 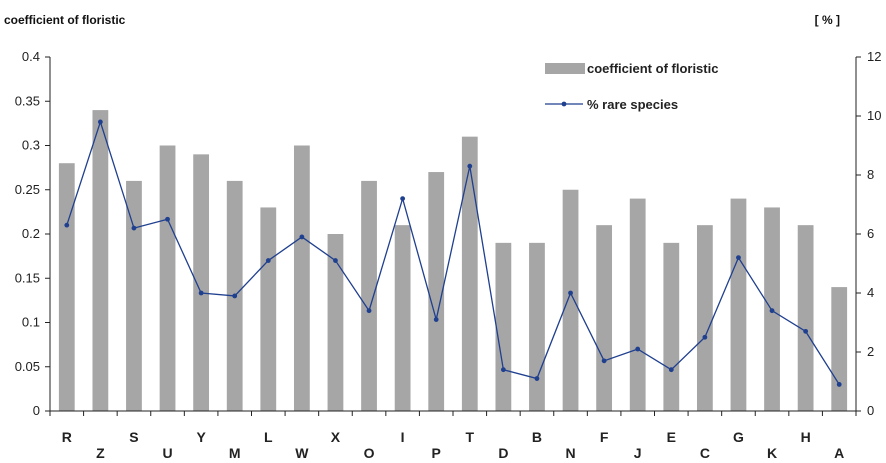 I want to click on left-tick-label: 0.4, so click(x=31, y=56).